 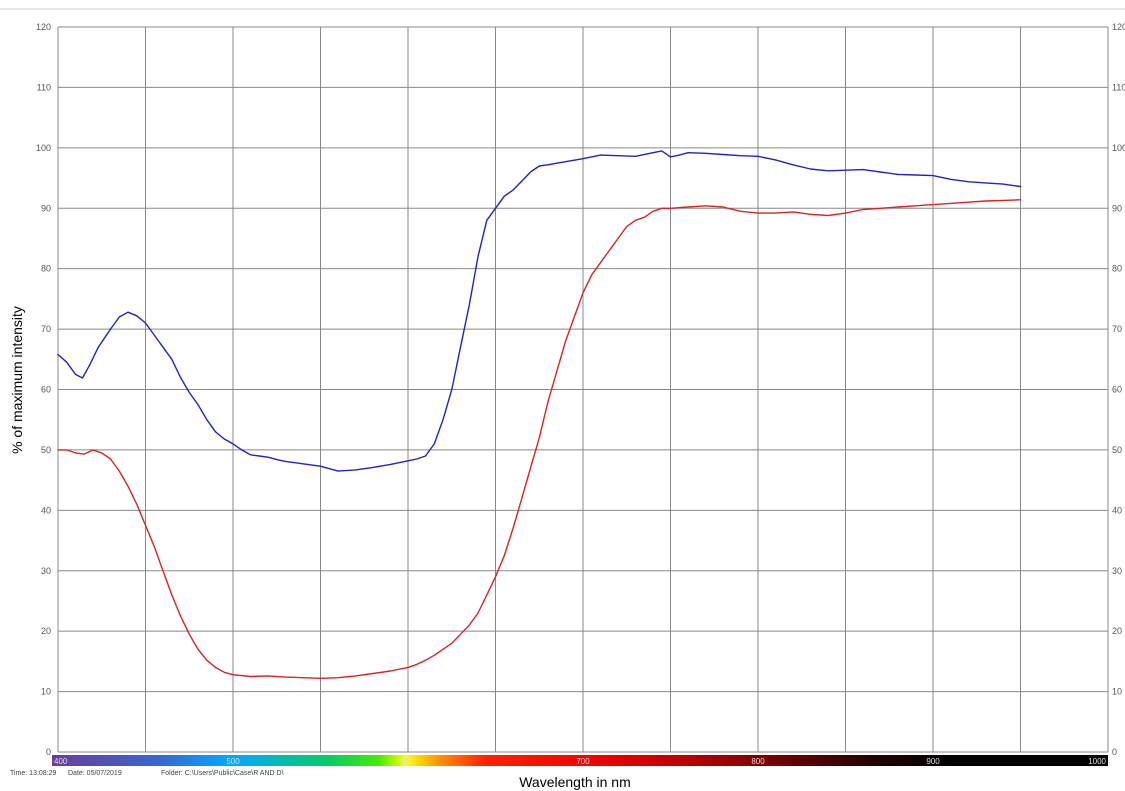 I want to click on y-tick-label-left: 60, so click(x=46, y=390).